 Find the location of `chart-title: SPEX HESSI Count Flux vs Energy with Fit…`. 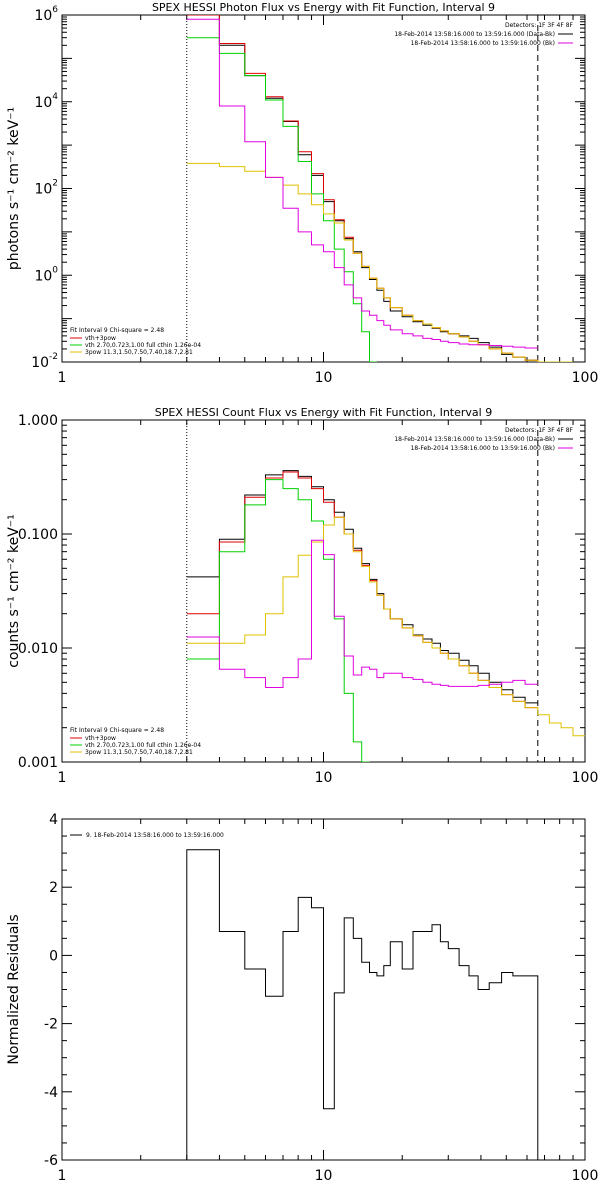

chart-title: SPEX HESSI Count Flux vs Energy with Fit… is located at coordinates (323, 412).